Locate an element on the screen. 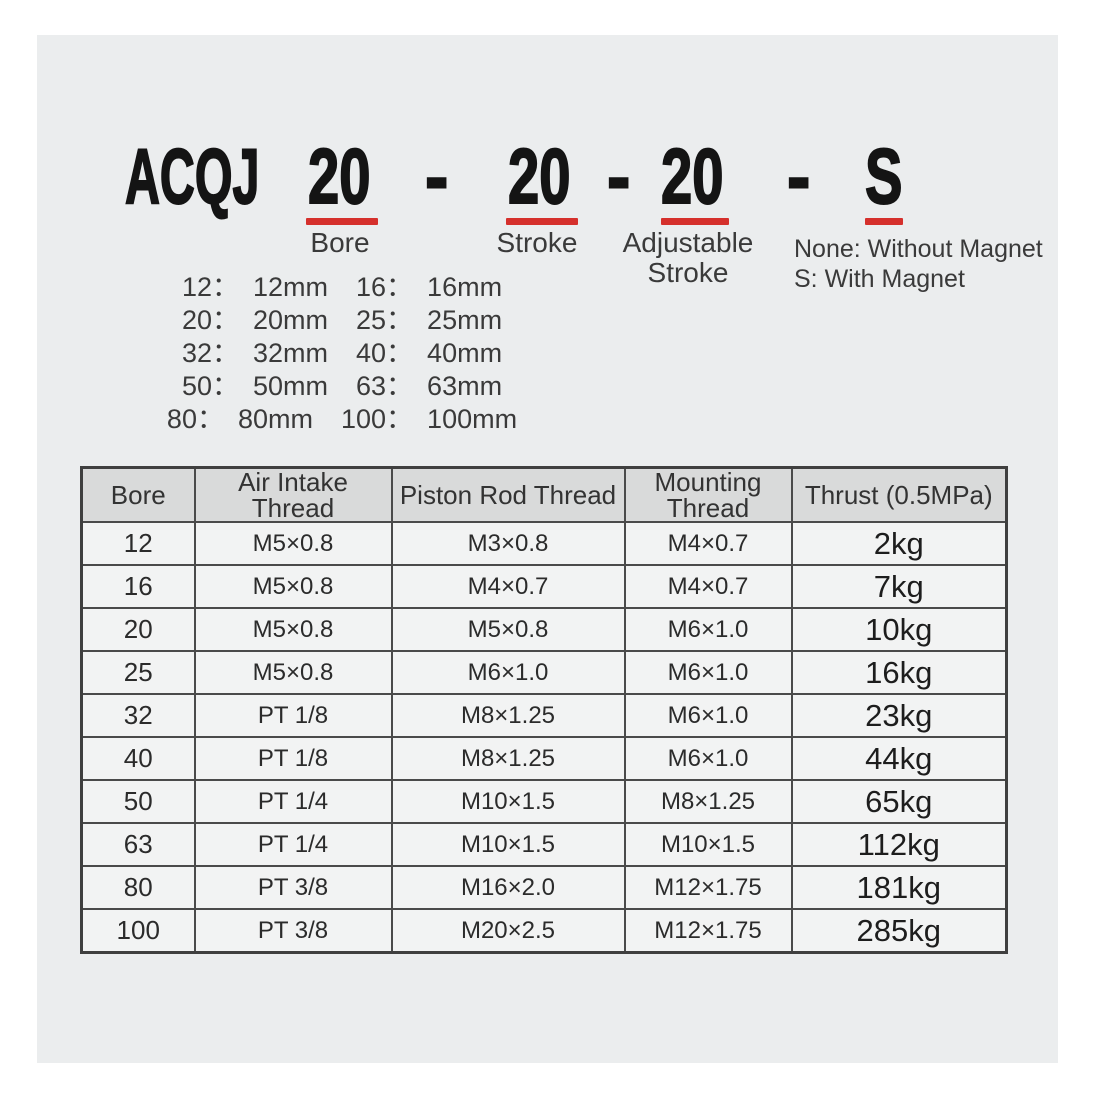 This screenshot has height=1100, width=1100. table-row: 40 PT 1/8 M8×1.25 M6×1.0 44kg is located at coordinates (544, 758).